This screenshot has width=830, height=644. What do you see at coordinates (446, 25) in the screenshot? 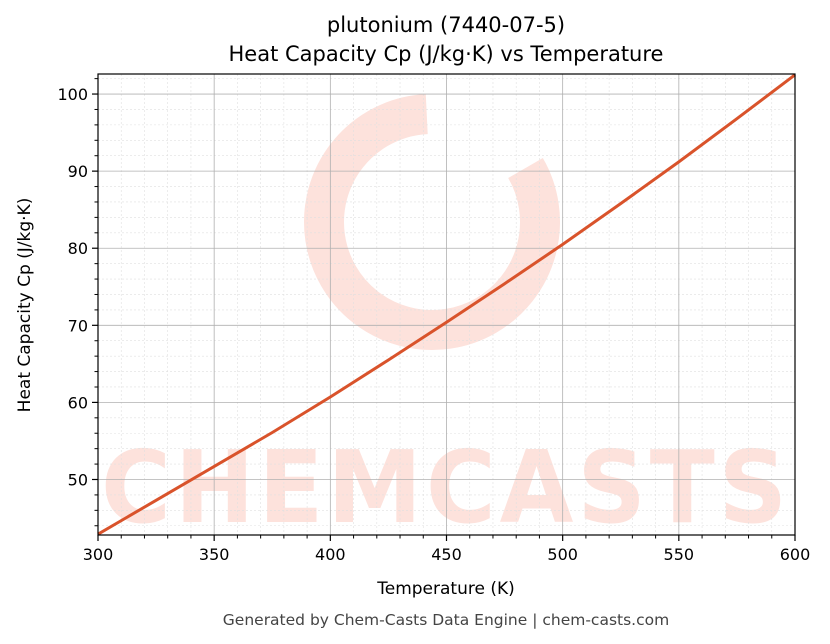
I see `chart-title: plutonium (7440-07-5)` at bounding box center [446, 25].